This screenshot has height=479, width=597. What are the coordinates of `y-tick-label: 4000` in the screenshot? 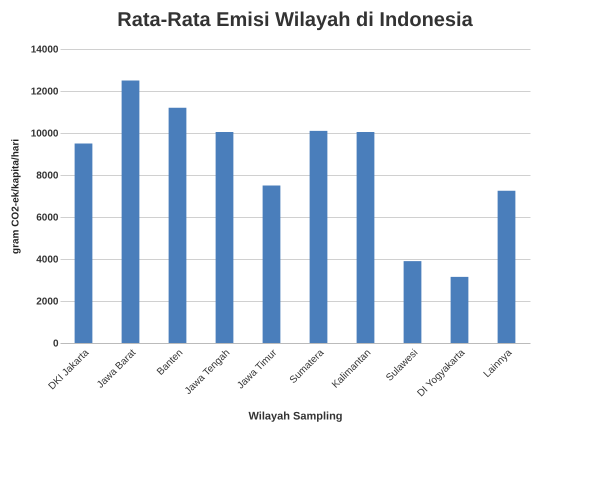 It's located at (47, 260).